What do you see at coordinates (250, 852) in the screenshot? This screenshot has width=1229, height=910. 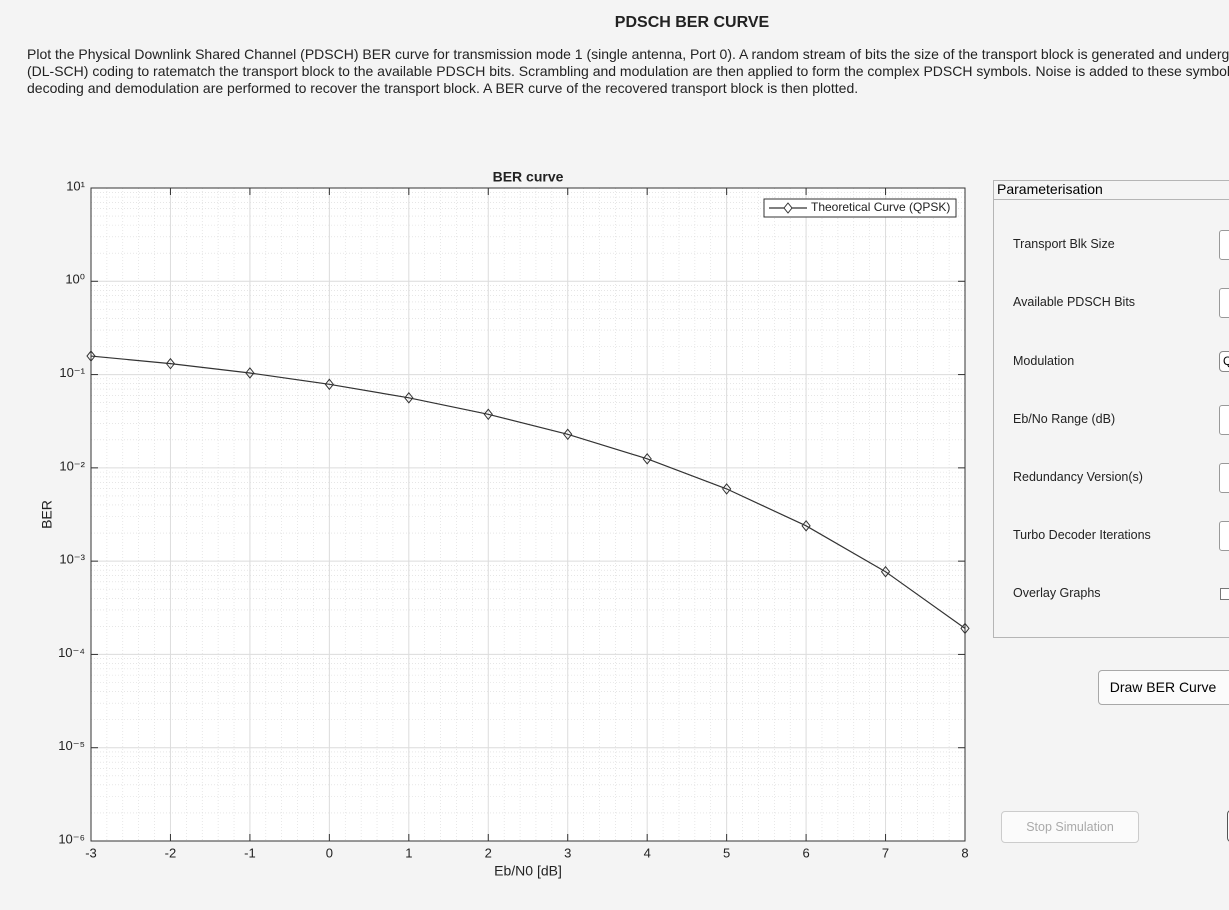 I see `x-tick-label: -1` at bounding box center [250, 852].